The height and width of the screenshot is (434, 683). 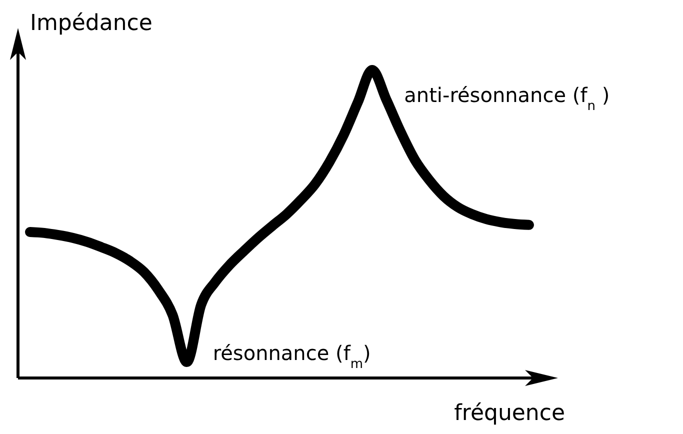 What do you see at coordinates (91, 23) in the screenshot?
I see `y-axis-title: Impédance` at bounding box center [91, 23].